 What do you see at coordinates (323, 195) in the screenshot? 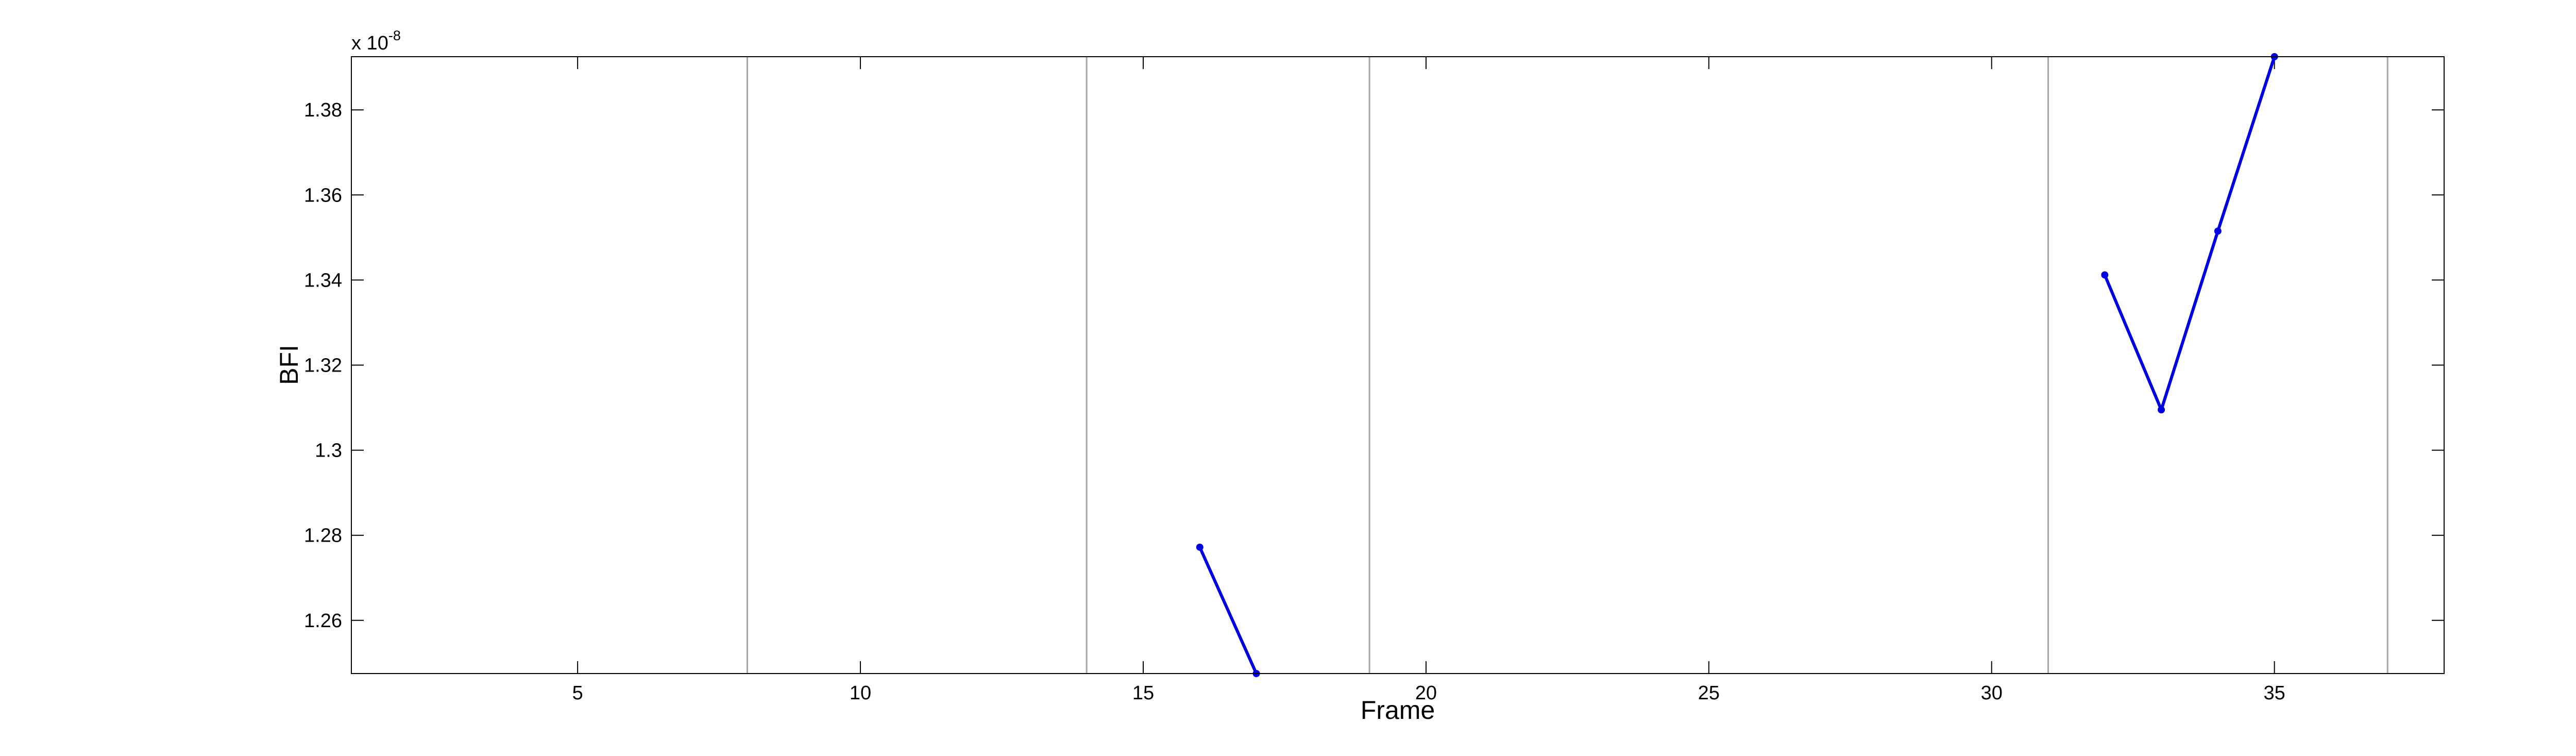
I see `y-tick-label: 1.36` at bounding box center [323, 195].